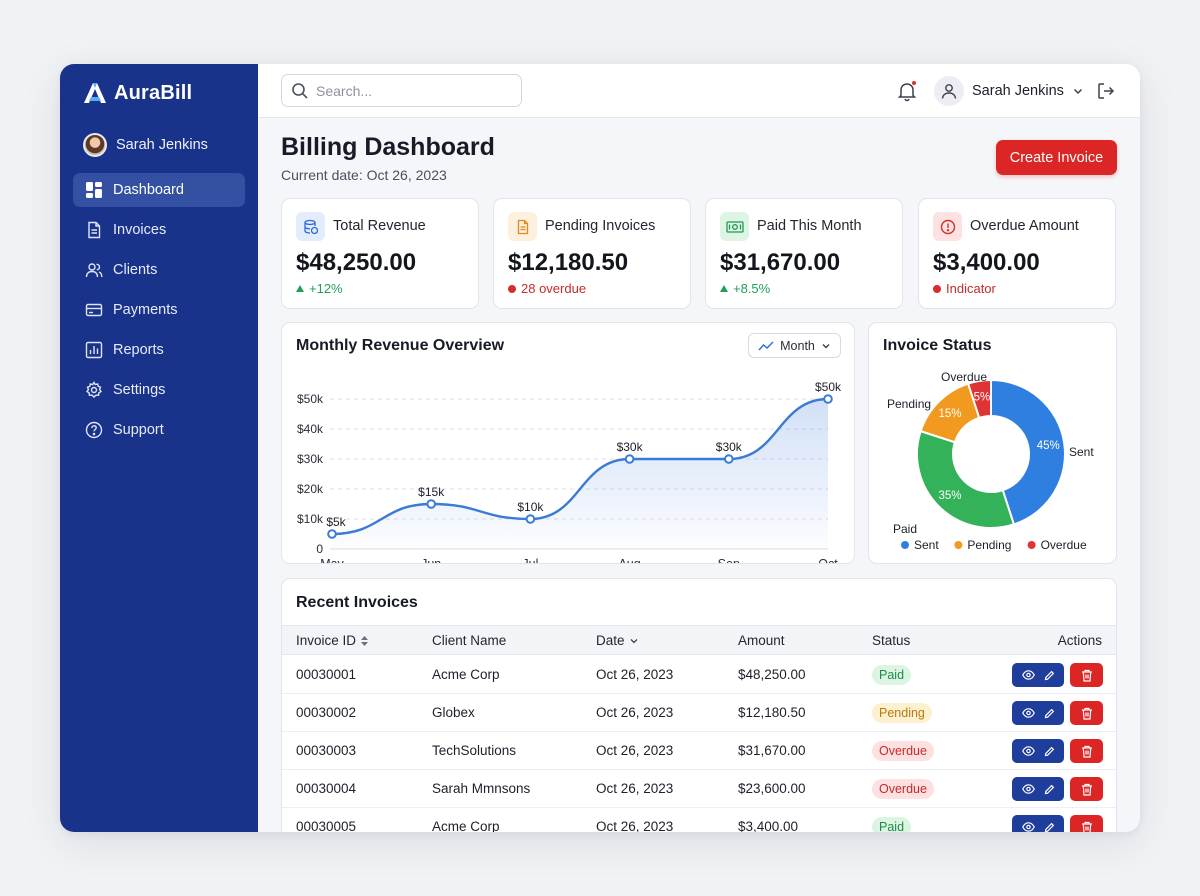 This screenshot has height=896, width=1200. Describe the element at coordinates (772, 788) in the screenshot. I see `cell-amount: $23,600.00` at that location.